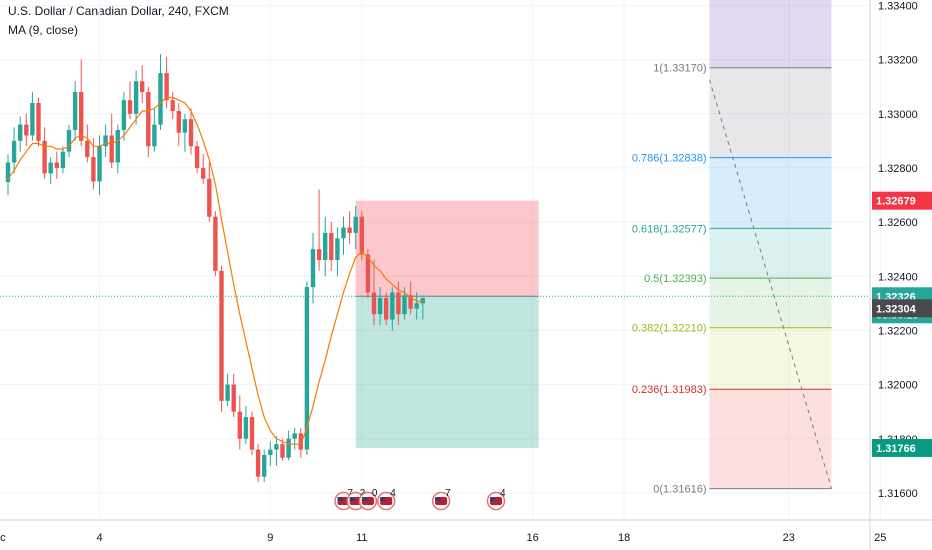  I want to click on price-tick-label: 1.32000, so click(898, 386).